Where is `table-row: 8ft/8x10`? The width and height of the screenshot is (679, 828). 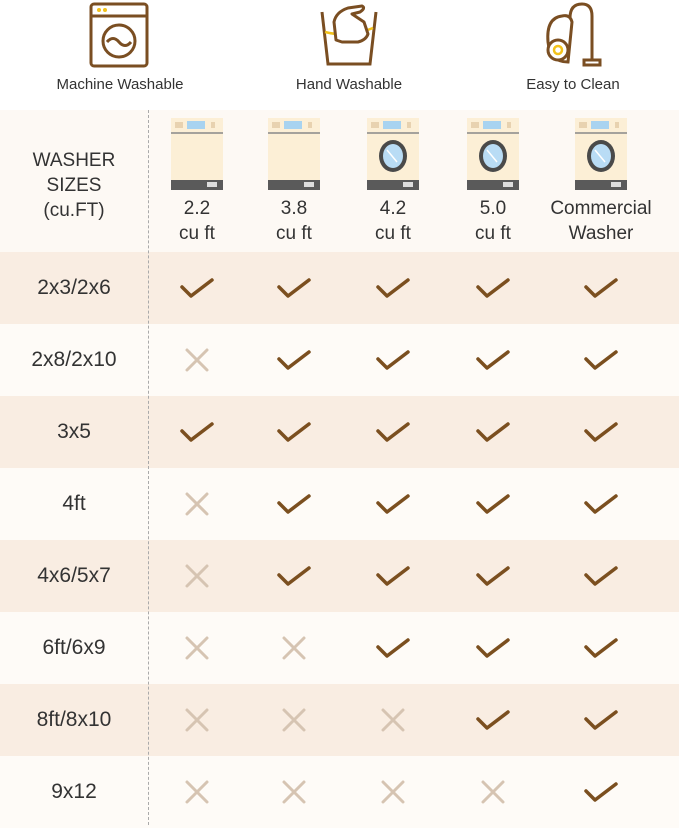 table-row: 8ft/8x10 is located at coordinates (339, 720).